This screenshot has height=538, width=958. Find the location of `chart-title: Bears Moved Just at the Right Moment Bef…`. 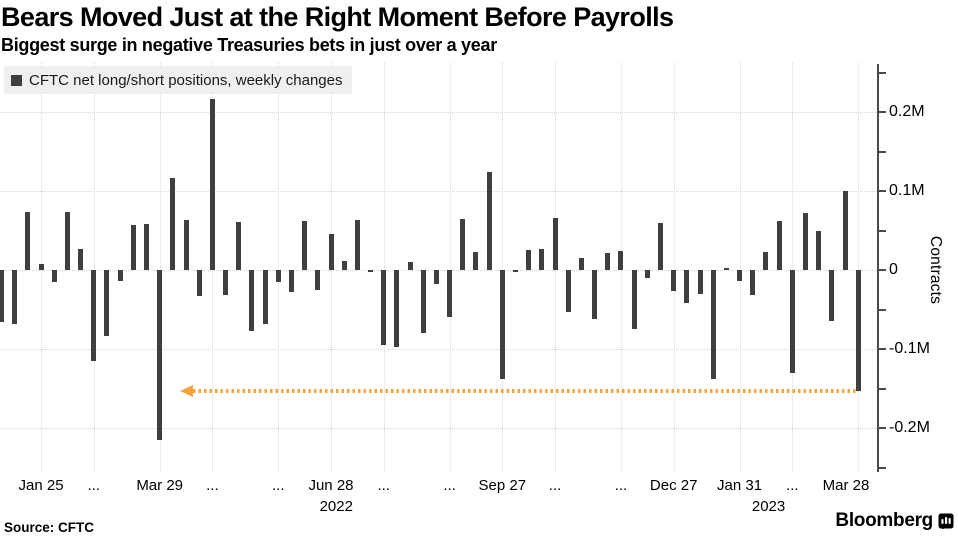

chart-title: Bears Moved Just at the Right Moment Bef… is located at coordinates (337, 17).